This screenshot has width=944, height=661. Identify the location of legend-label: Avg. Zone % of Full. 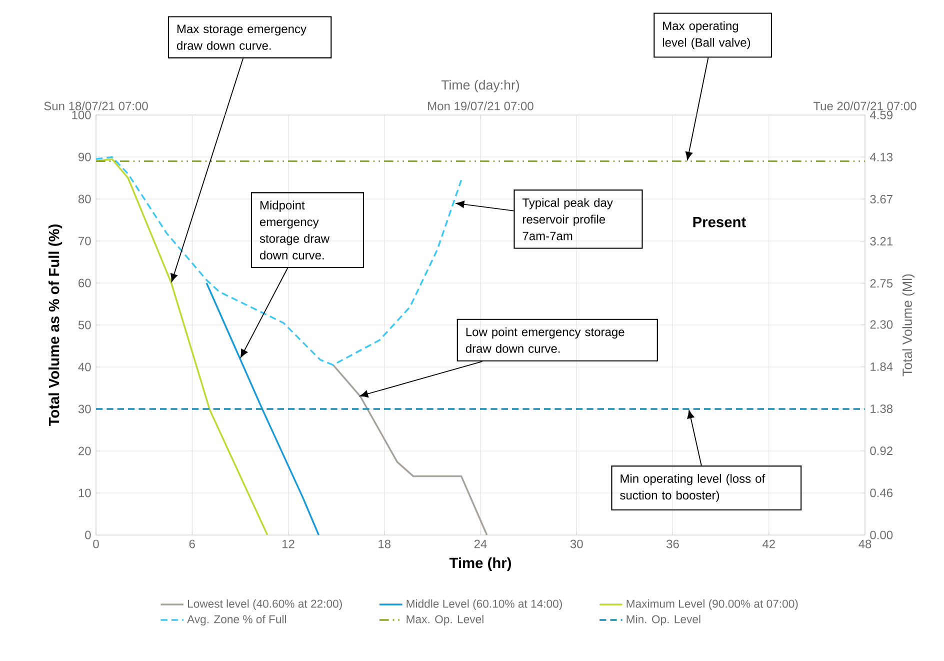
(236, 620).